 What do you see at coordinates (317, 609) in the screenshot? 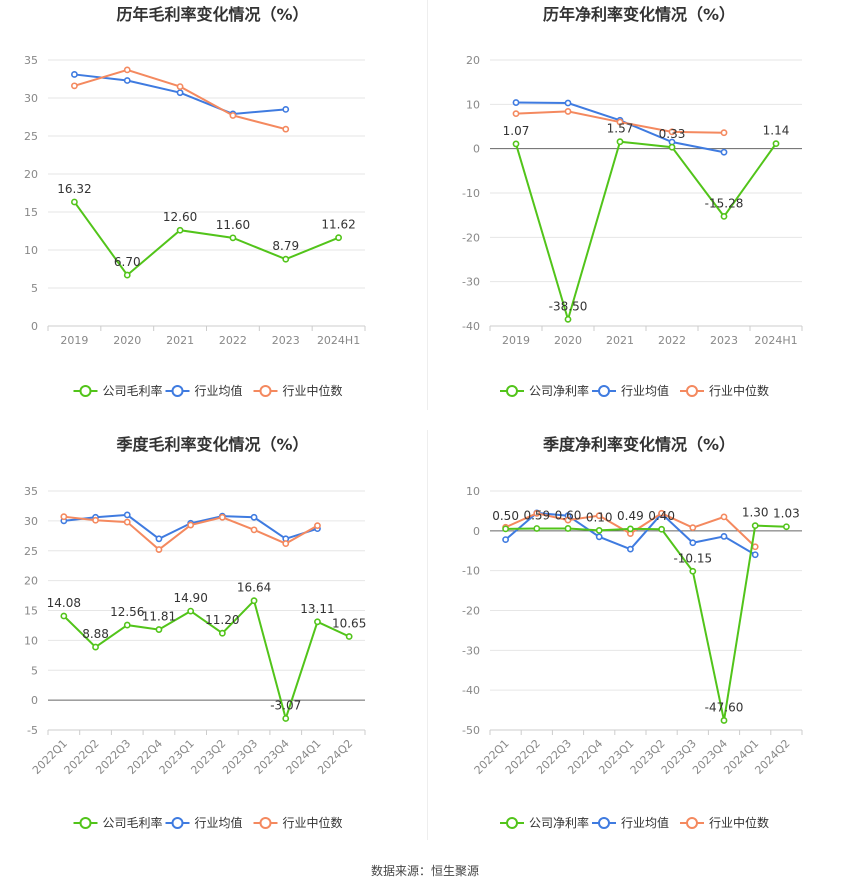
I see `data-label: 13.11` at bounding box center [317, 609].